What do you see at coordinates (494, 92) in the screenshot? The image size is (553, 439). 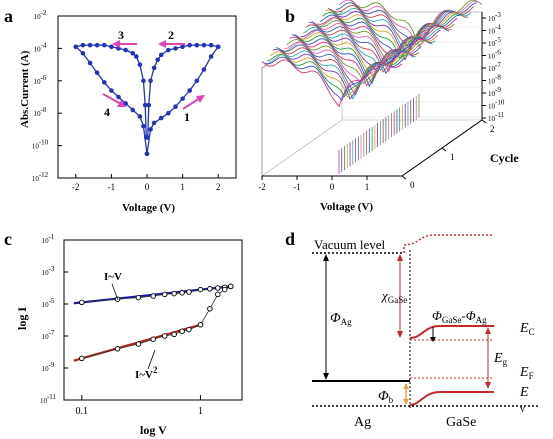 I see `panel-b-ztick-label: 10⁻⁹` at bounding box center [494, 92].